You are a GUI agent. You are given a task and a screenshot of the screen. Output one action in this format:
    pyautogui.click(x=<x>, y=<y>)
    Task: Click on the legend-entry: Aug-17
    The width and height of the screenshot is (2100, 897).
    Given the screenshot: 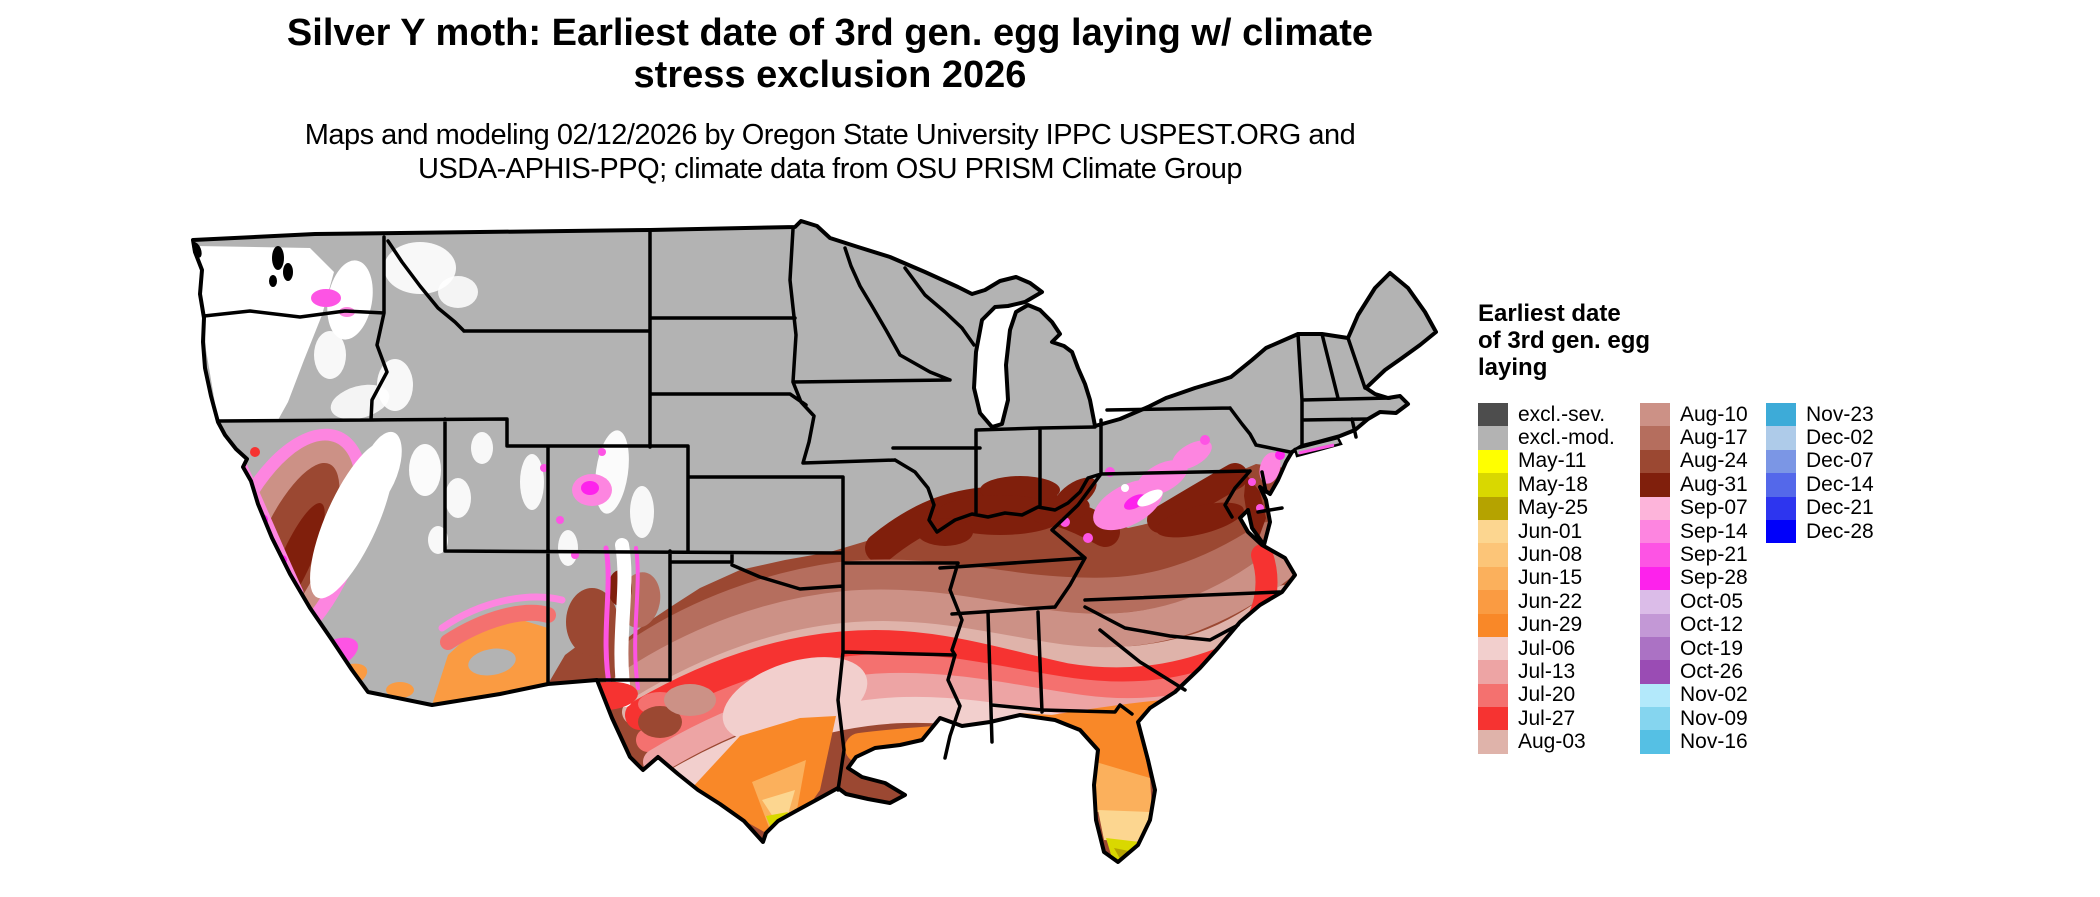 What is the action you would take?
    pyautogui.click(x=1703, y=438)
    